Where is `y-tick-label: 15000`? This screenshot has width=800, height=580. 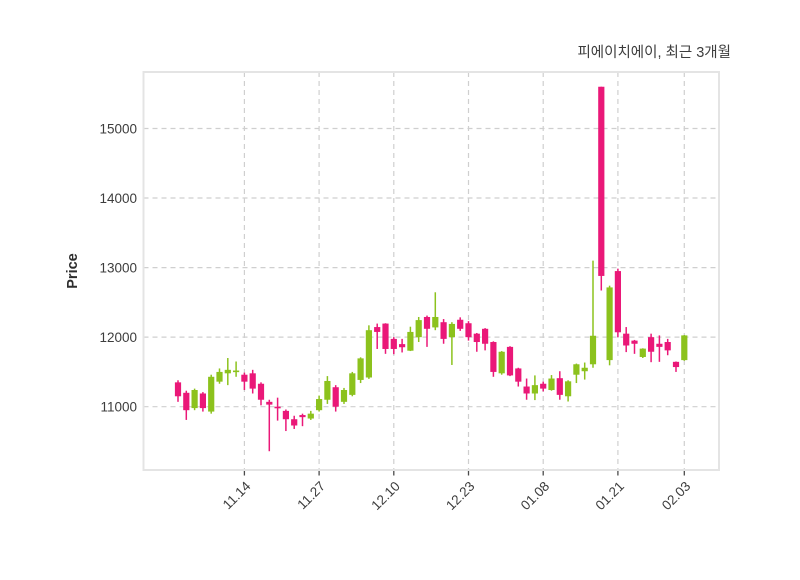 y-tick-label: 15000 is located at coordinates (118, 128).